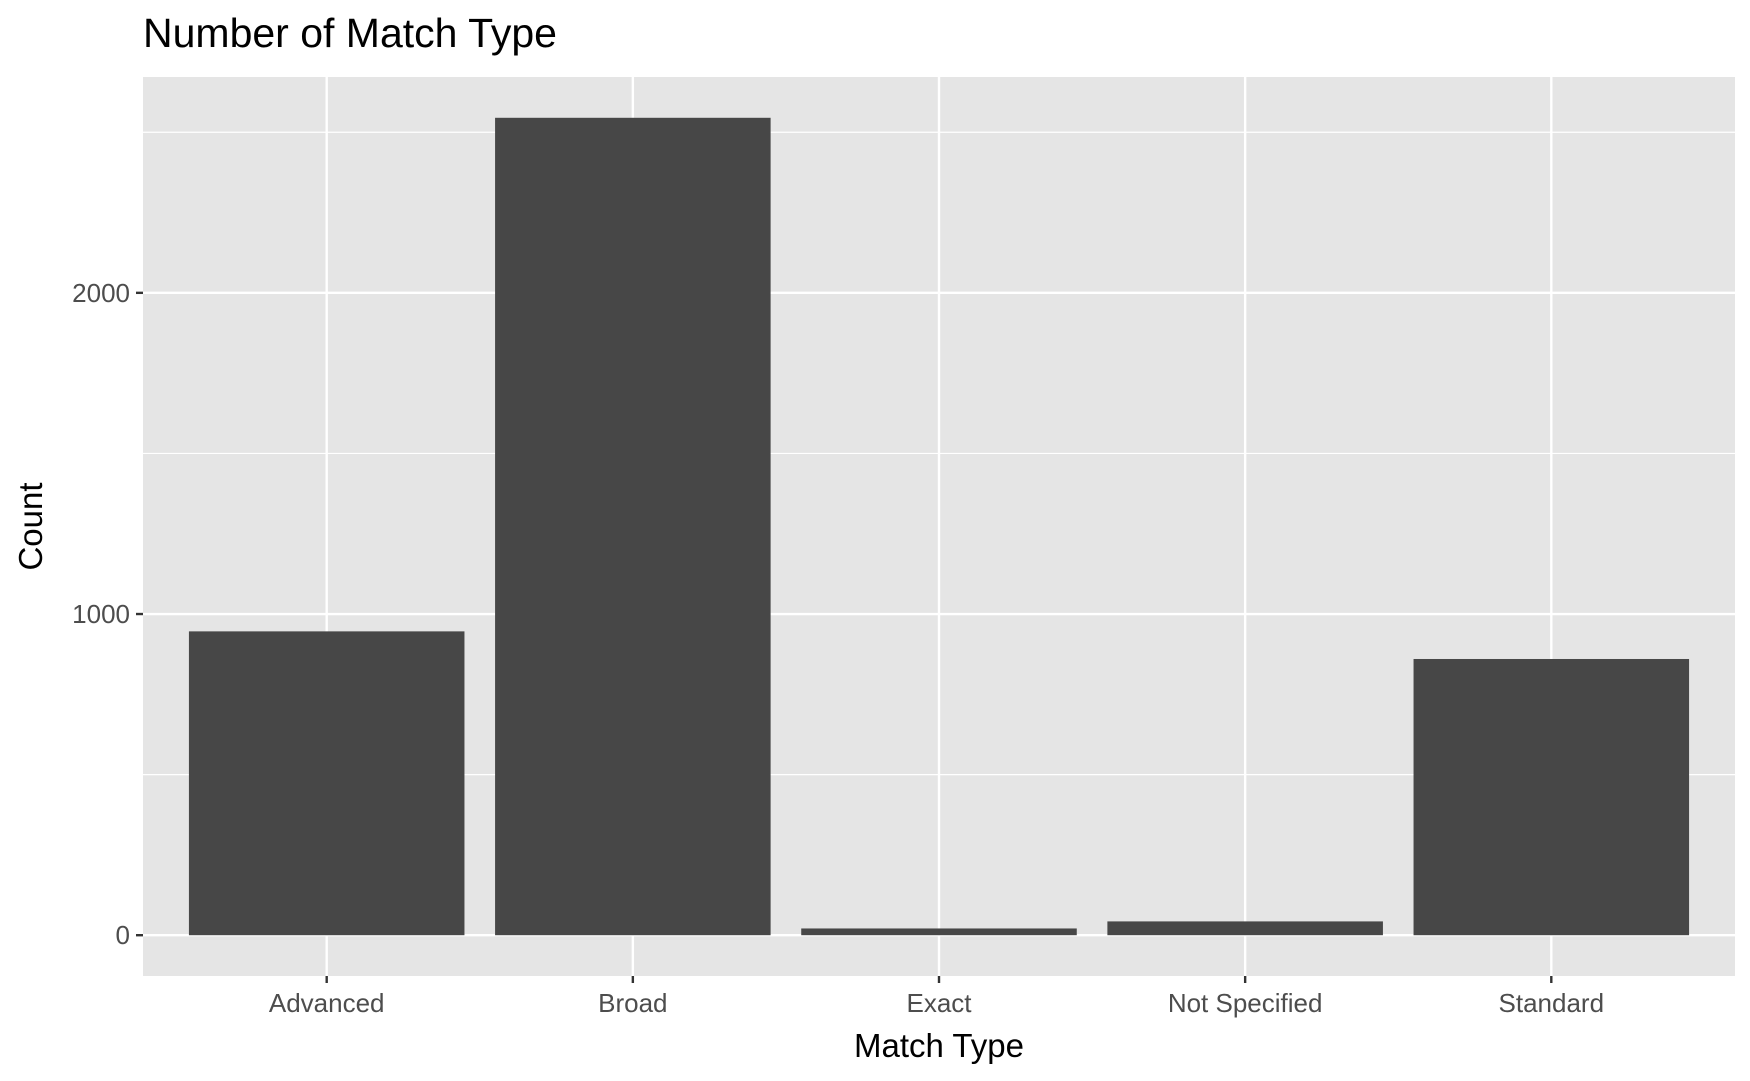 This screenshot has width=1750, height=1081. What do you see at coordinates (30, 526) in the screenshot?
I see `y-axis-title: Count` at bounding box center [30, 526].